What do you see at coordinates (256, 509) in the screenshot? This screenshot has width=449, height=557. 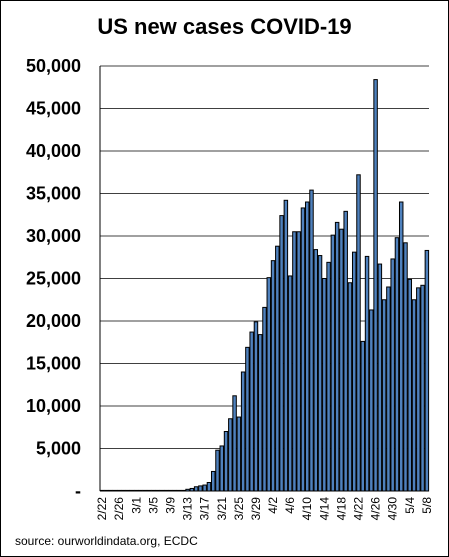 I see `x-tick-label: 3/29` at bounding box center [256, 509].